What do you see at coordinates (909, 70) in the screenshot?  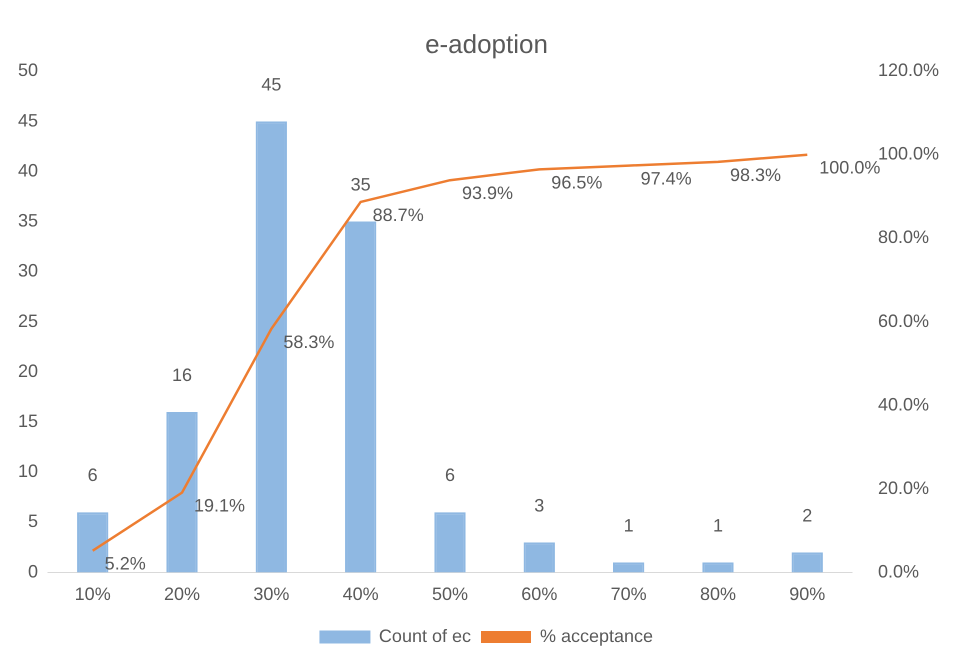 I see `y2-tick-label: 120.0%` at bounding box center [909, 70].